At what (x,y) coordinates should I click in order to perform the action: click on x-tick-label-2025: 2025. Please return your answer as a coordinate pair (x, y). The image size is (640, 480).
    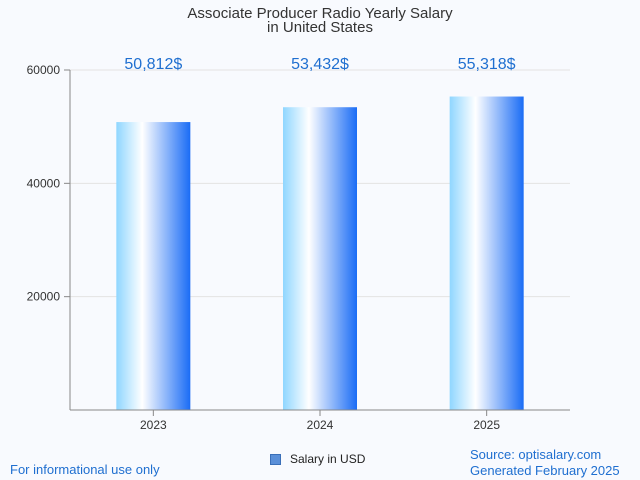
    Looking at the image, I should click on (486, 425).